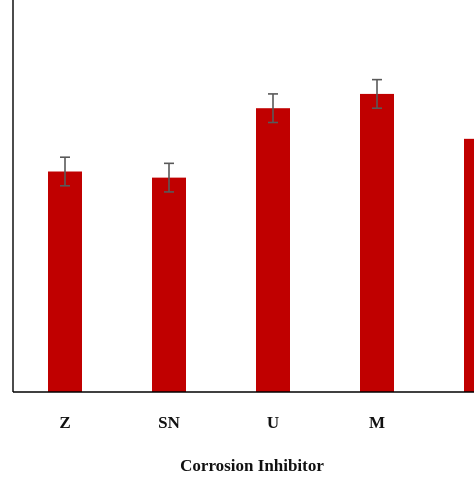 Image resolution: width=474 pixels, height=479 pixels. What do you see at coordinates (273, 250) in the screenshot?
I see `bar-u` at bounding box center [273, 250].